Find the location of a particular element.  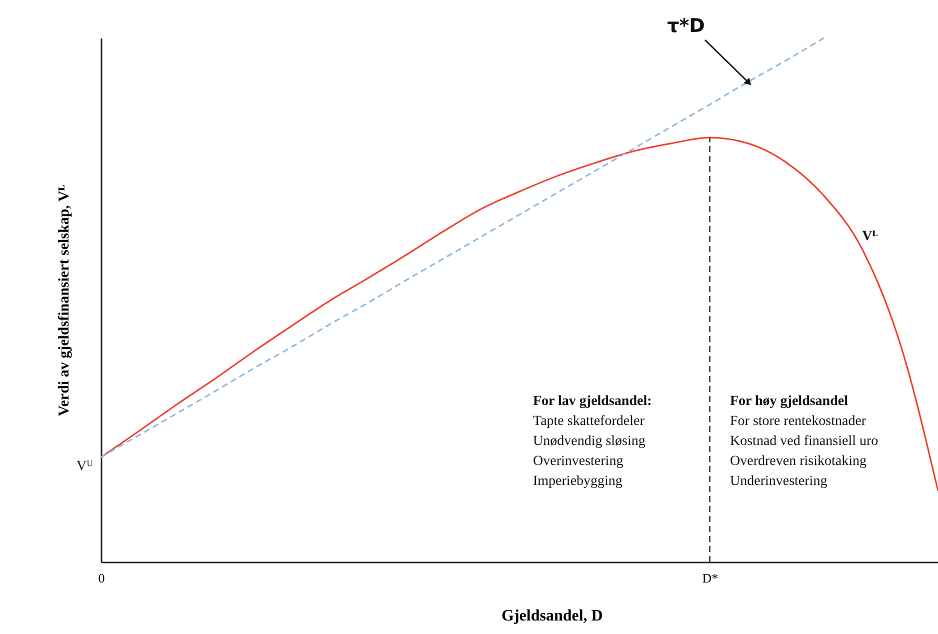

annotation: Vᴸ is located at coordinates (870, 236).